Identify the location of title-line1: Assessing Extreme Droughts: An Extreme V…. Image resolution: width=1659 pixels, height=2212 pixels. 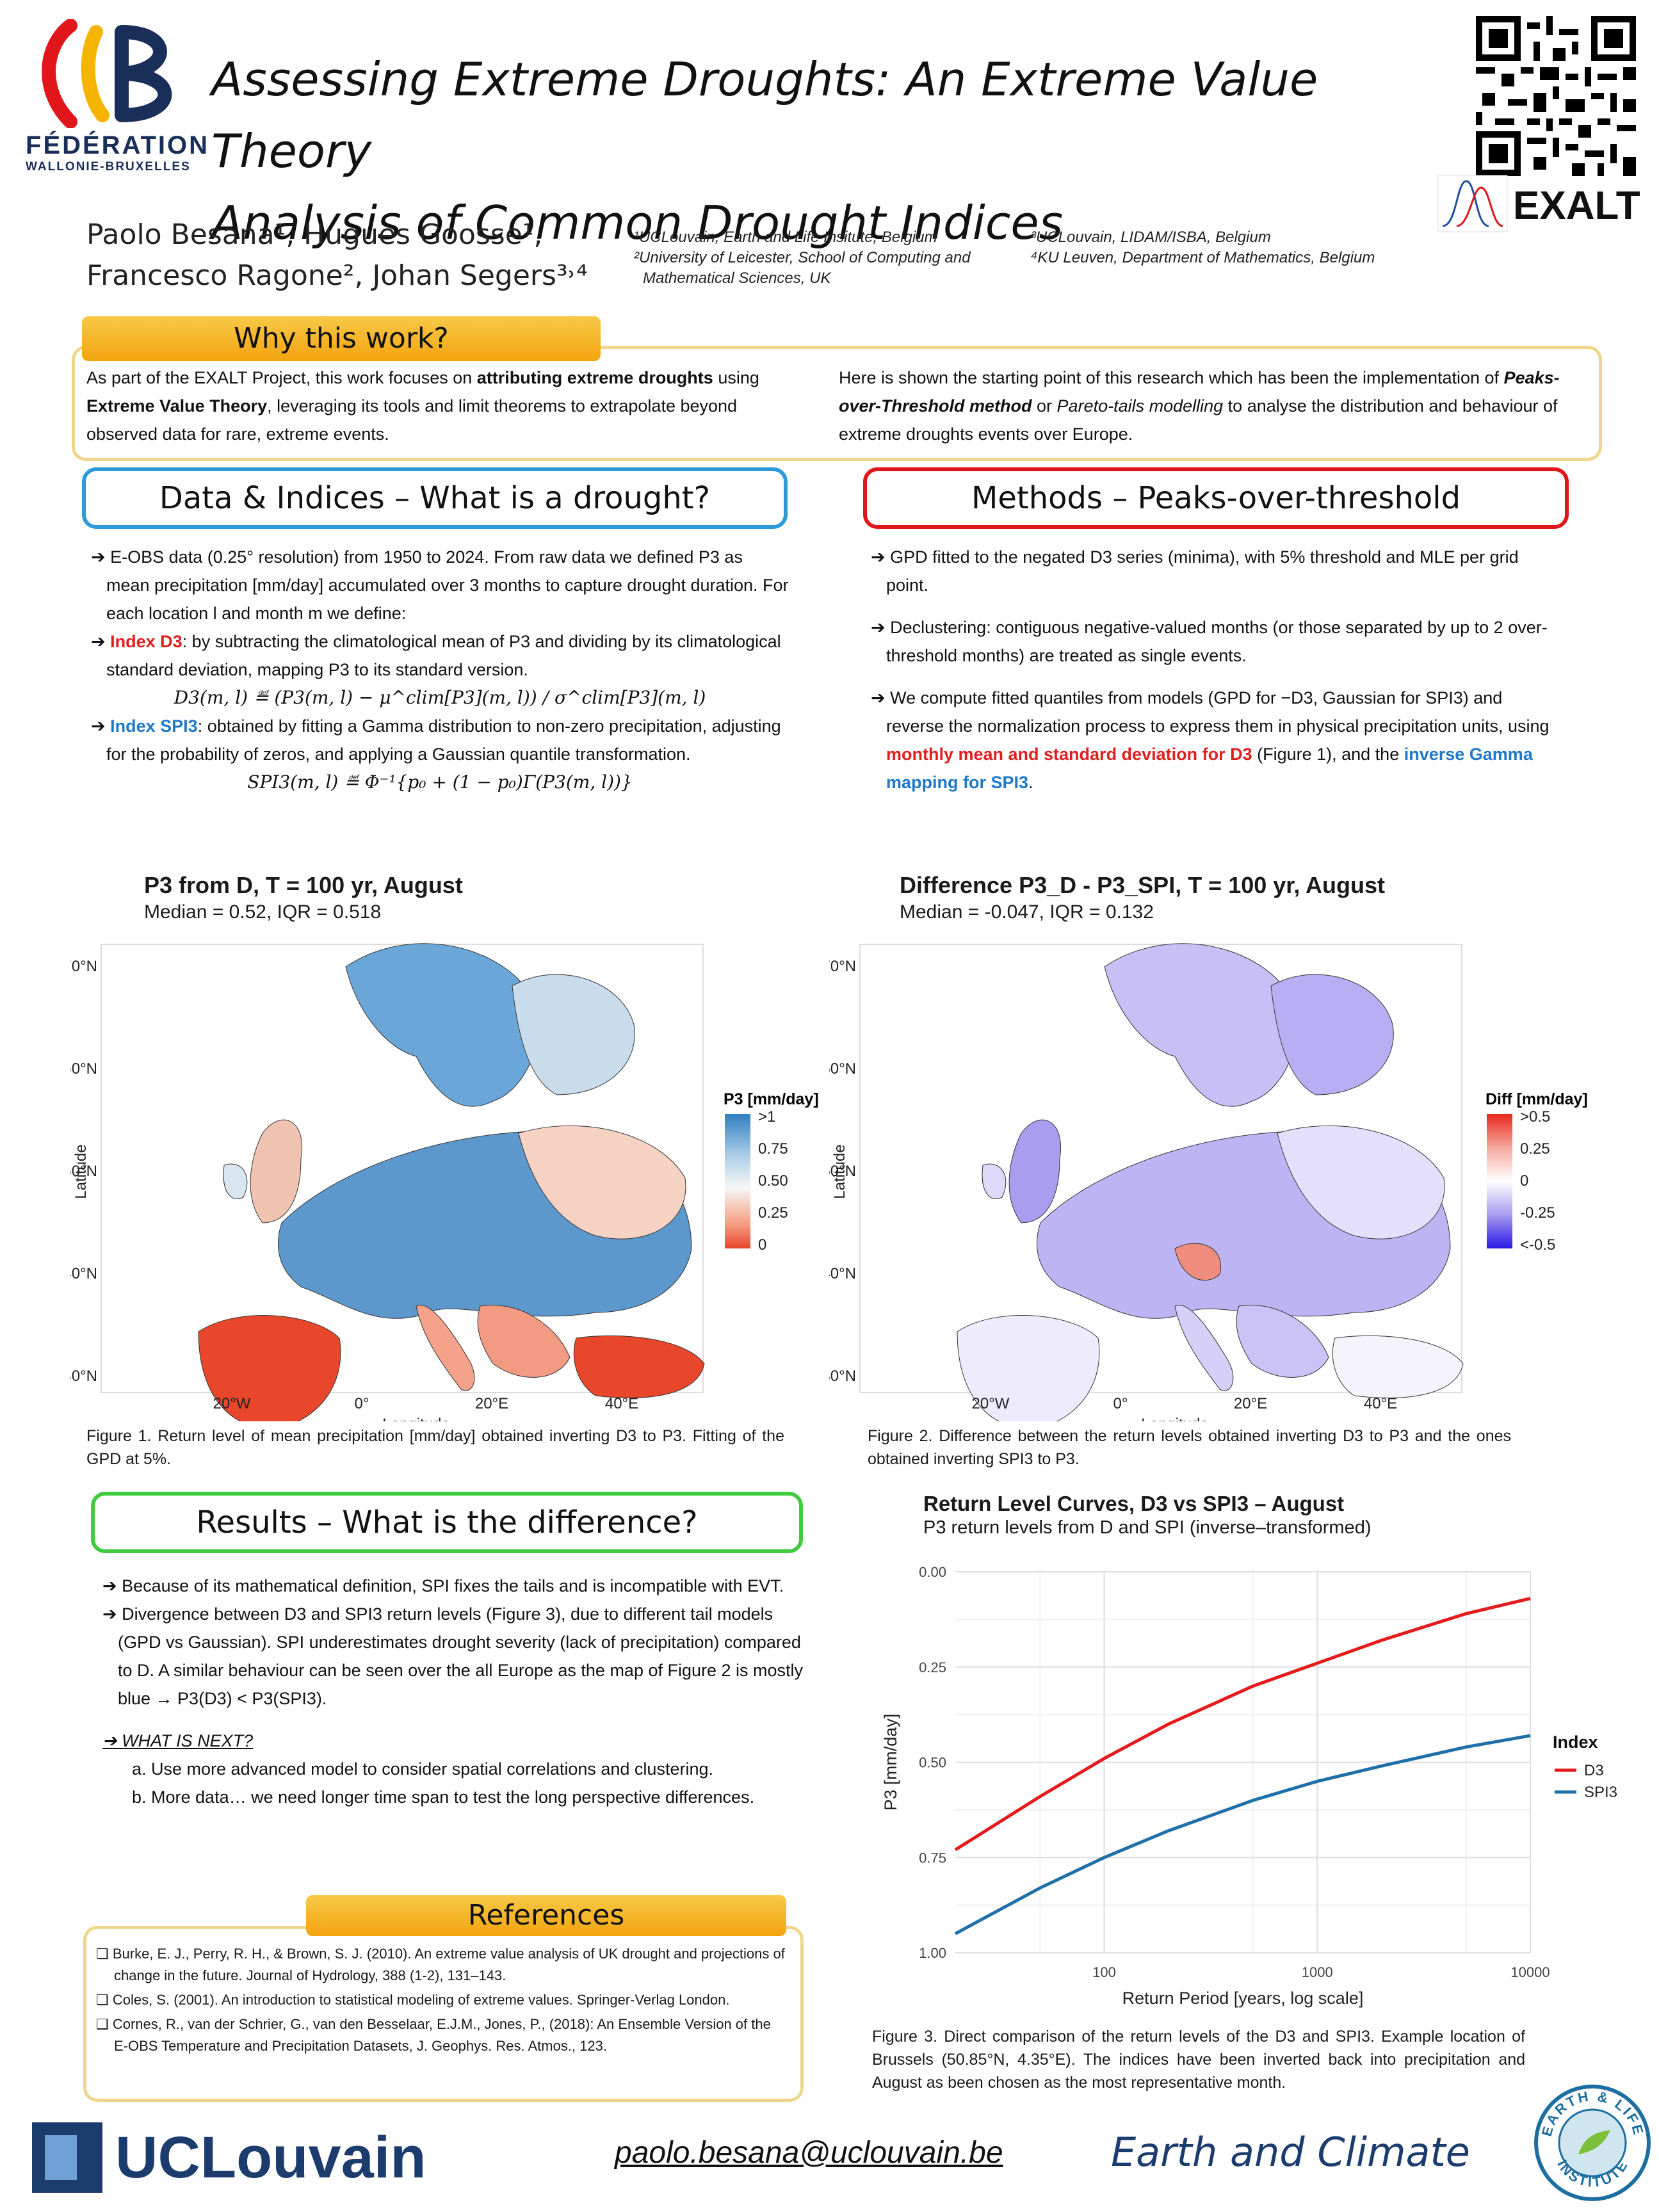
(764, 115).